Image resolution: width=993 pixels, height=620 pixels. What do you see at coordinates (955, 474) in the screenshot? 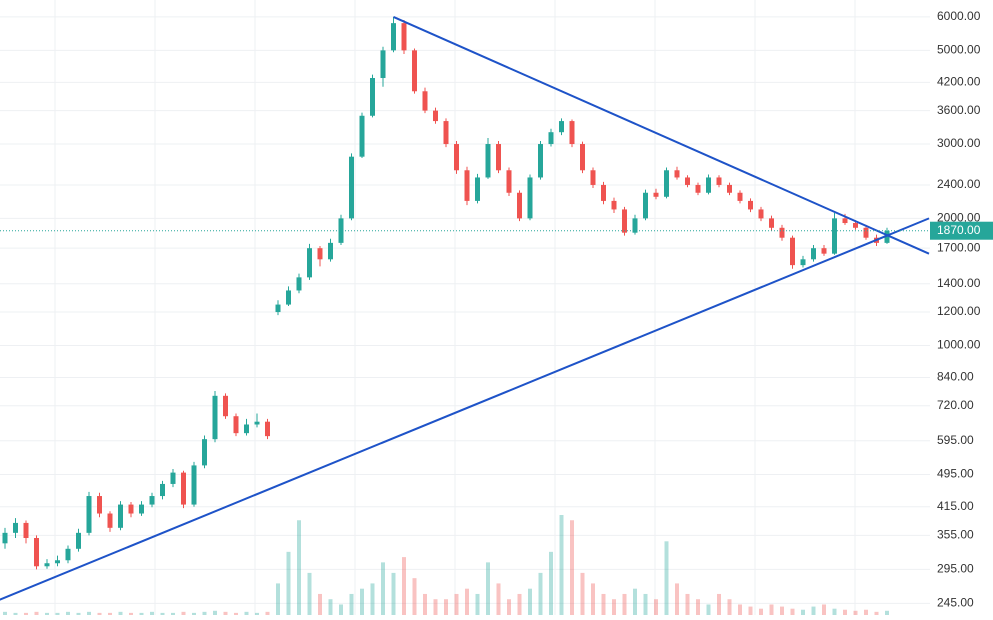
I see `y-tick-label: 495.00` at bounding box center [955, 474].